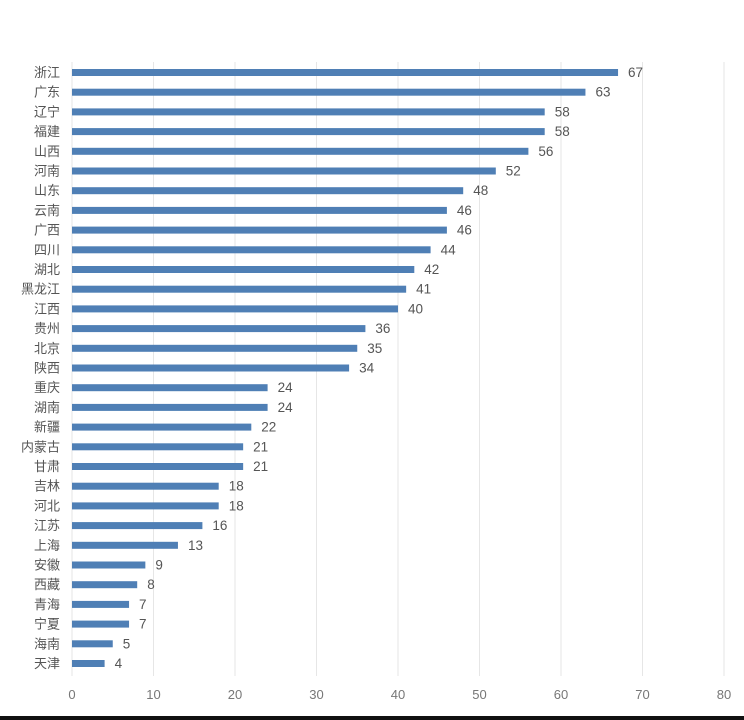  I want to click on value-label: 16, so click(219, 525).